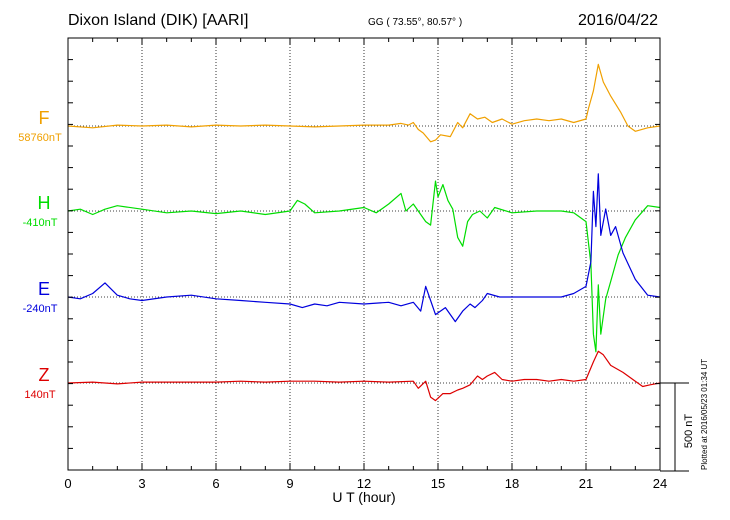 The image size is (730, 520). Describe the element at coordinates (158, 20) in the screenshot. I see `station-title: Dixon Island (DIK) [AARI]` at that location.